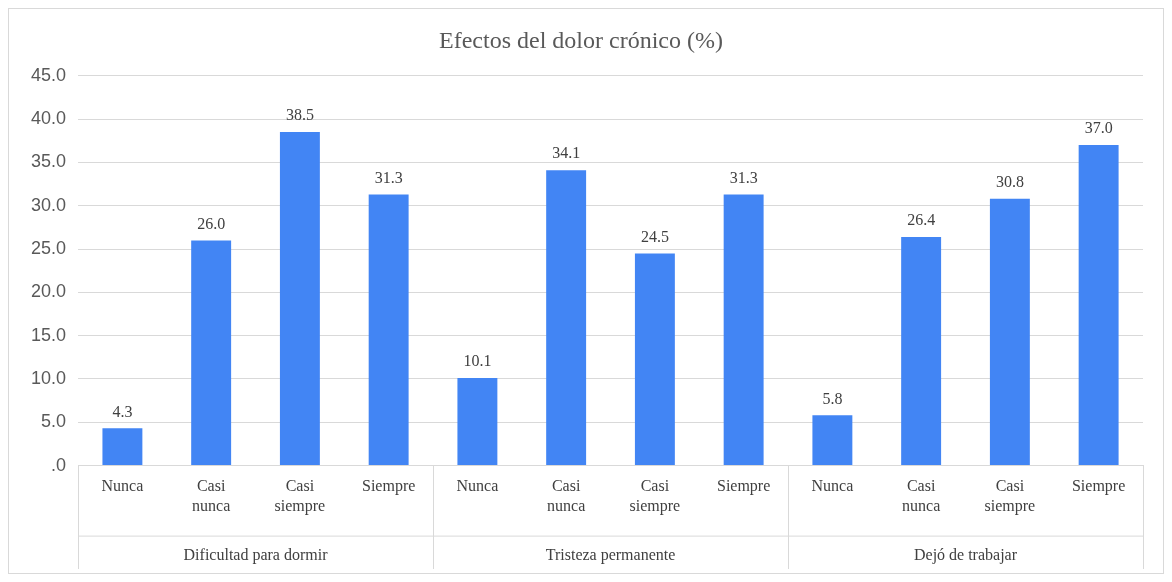 This screenshot has height=582, width=1172. What do you see at coordinates (832, 398) in the screenshot?
I see `data-label: 5.8` at bounding box center [832, 398].